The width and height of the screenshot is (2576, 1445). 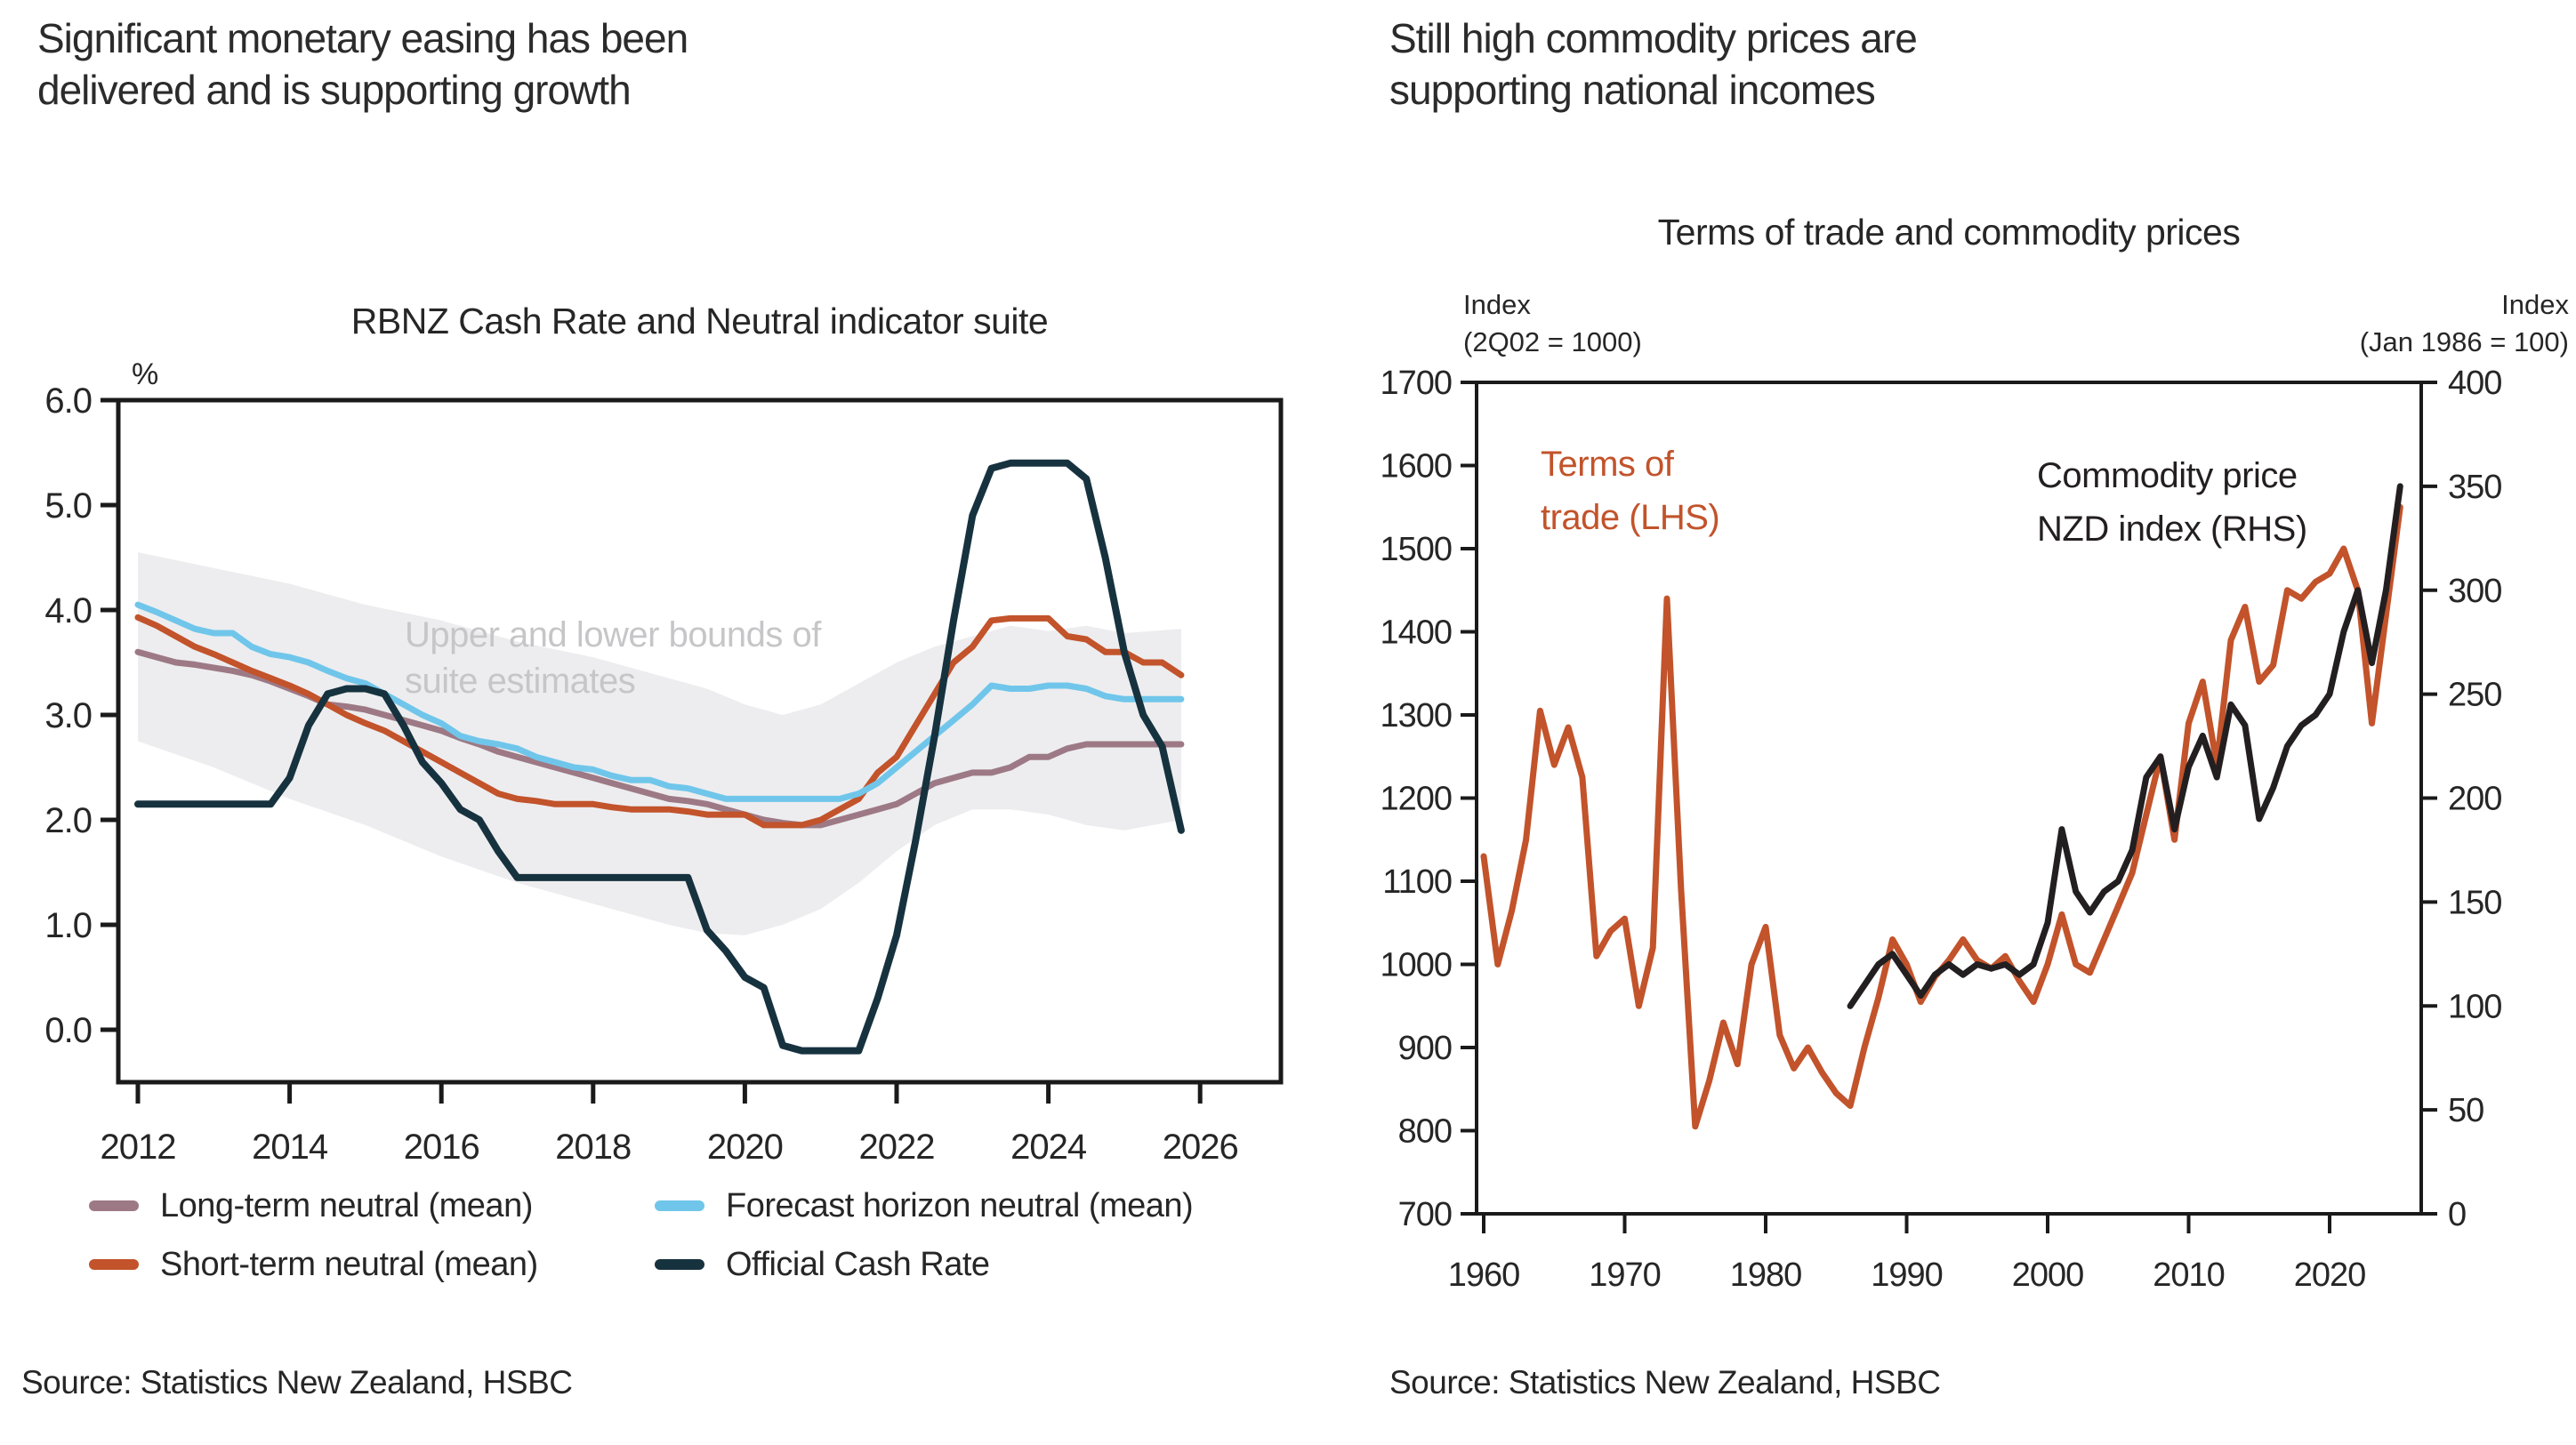 I want to click on series-commodity-price-nzd-index-rhs-, so click(x=2125, y=746).